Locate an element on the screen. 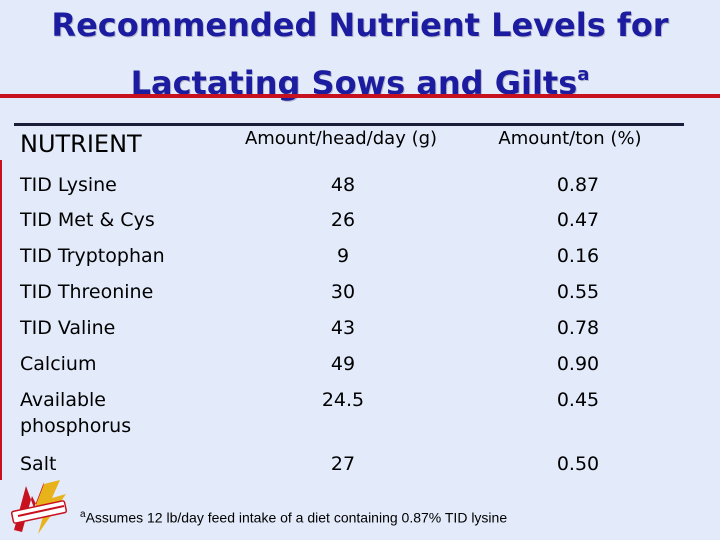  amount-per-head: 48 is located at coordinates (343, 185).